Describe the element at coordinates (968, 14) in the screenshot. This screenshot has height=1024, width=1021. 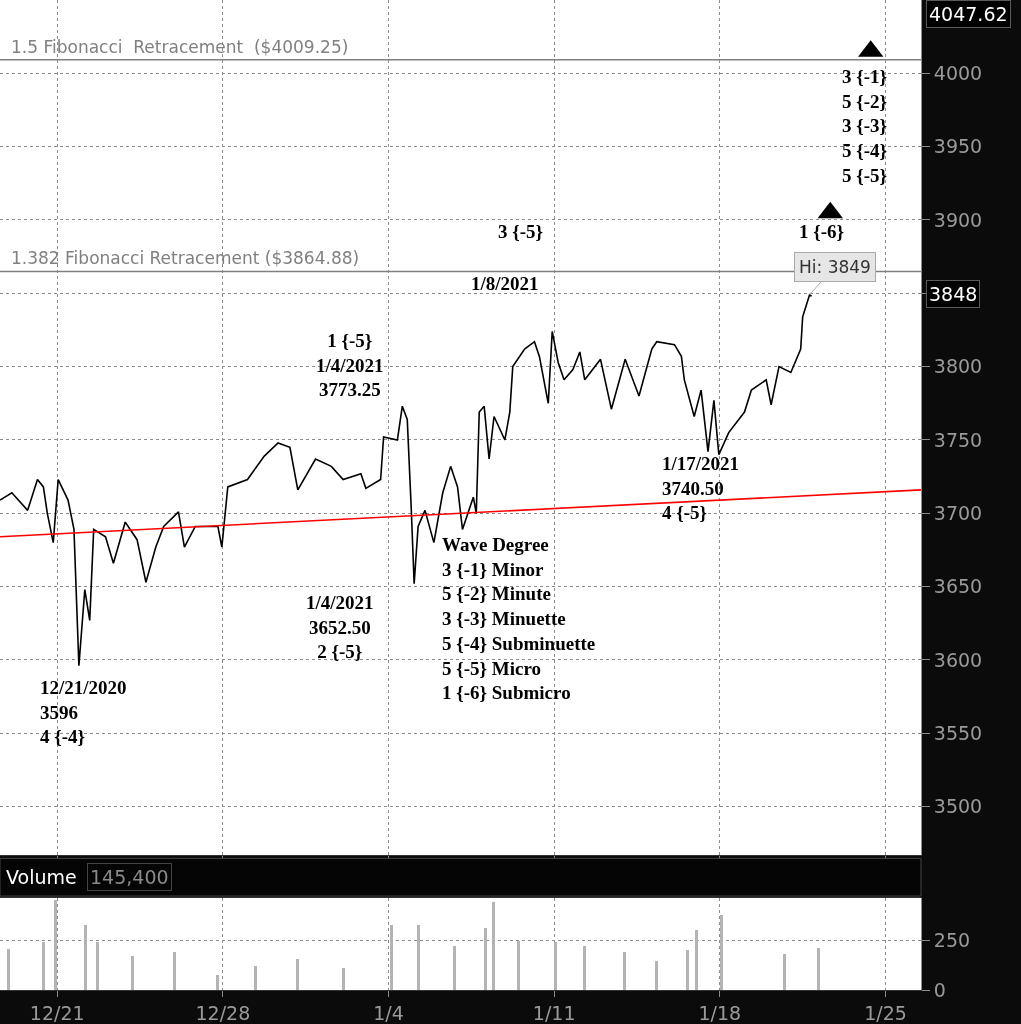
I see `text: 4047.62` at that location.